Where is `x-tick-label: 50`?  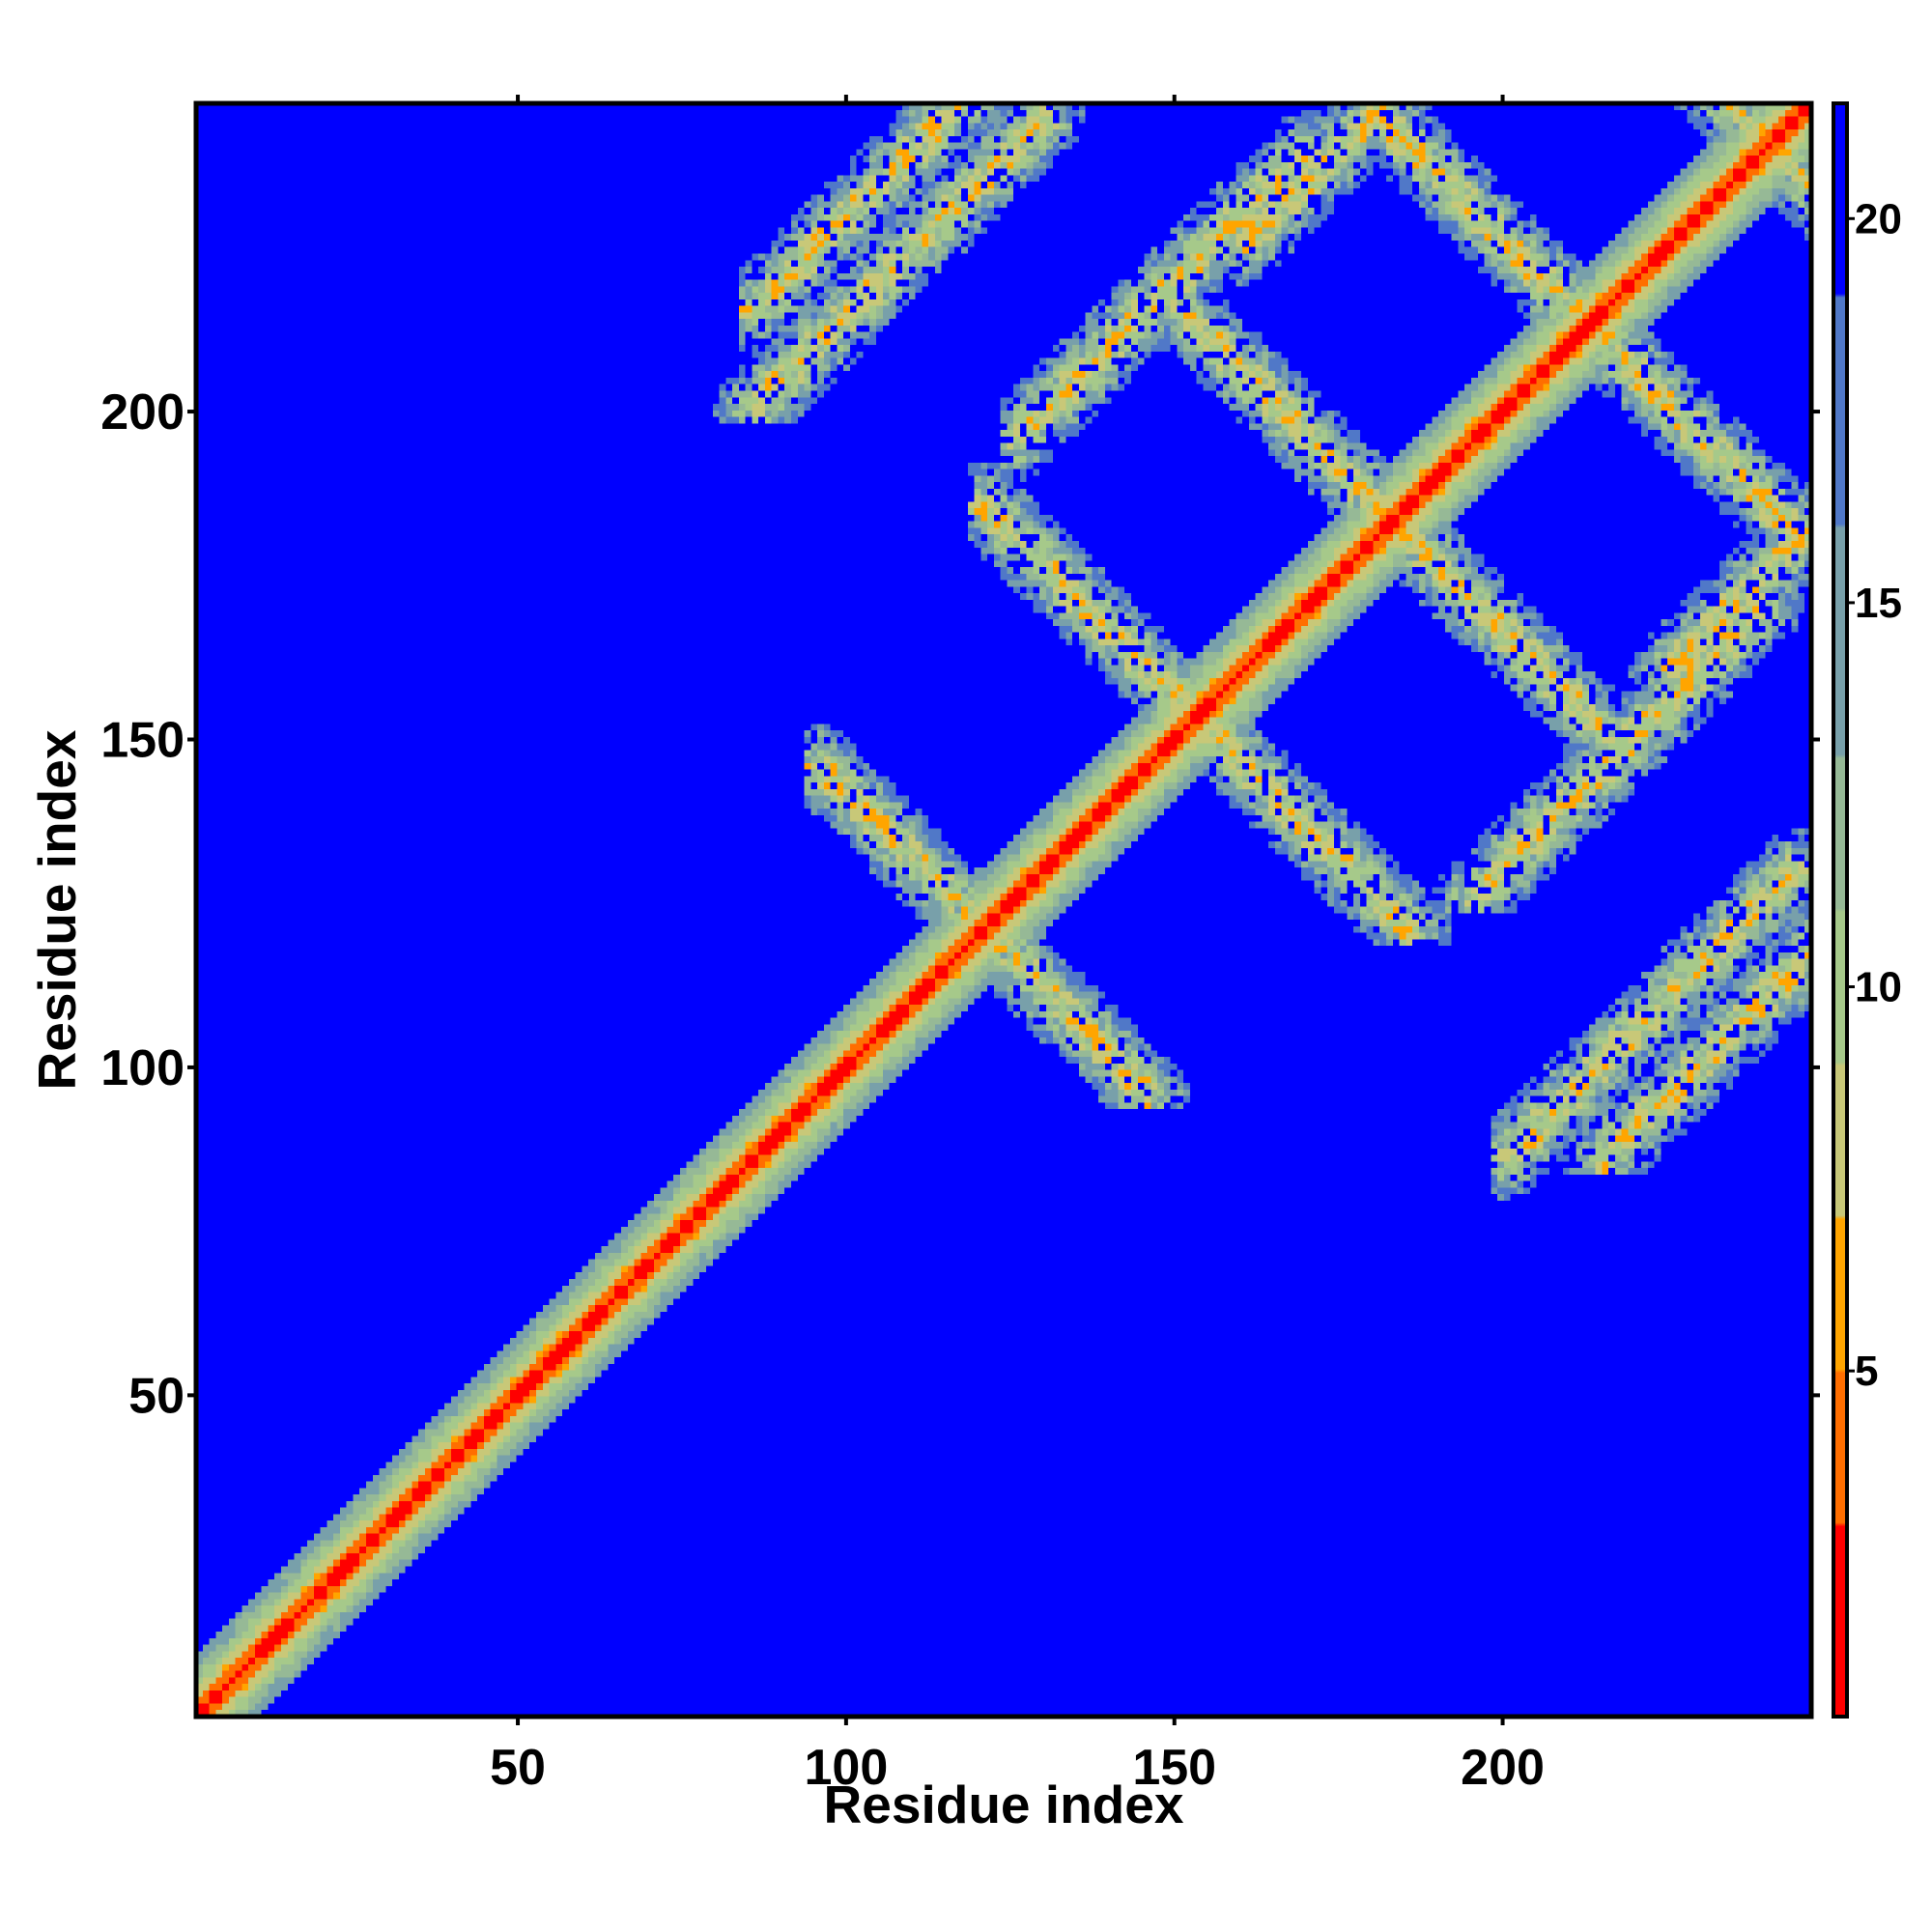
x-tick-label: 50 is located at coordinates (518, 1768).